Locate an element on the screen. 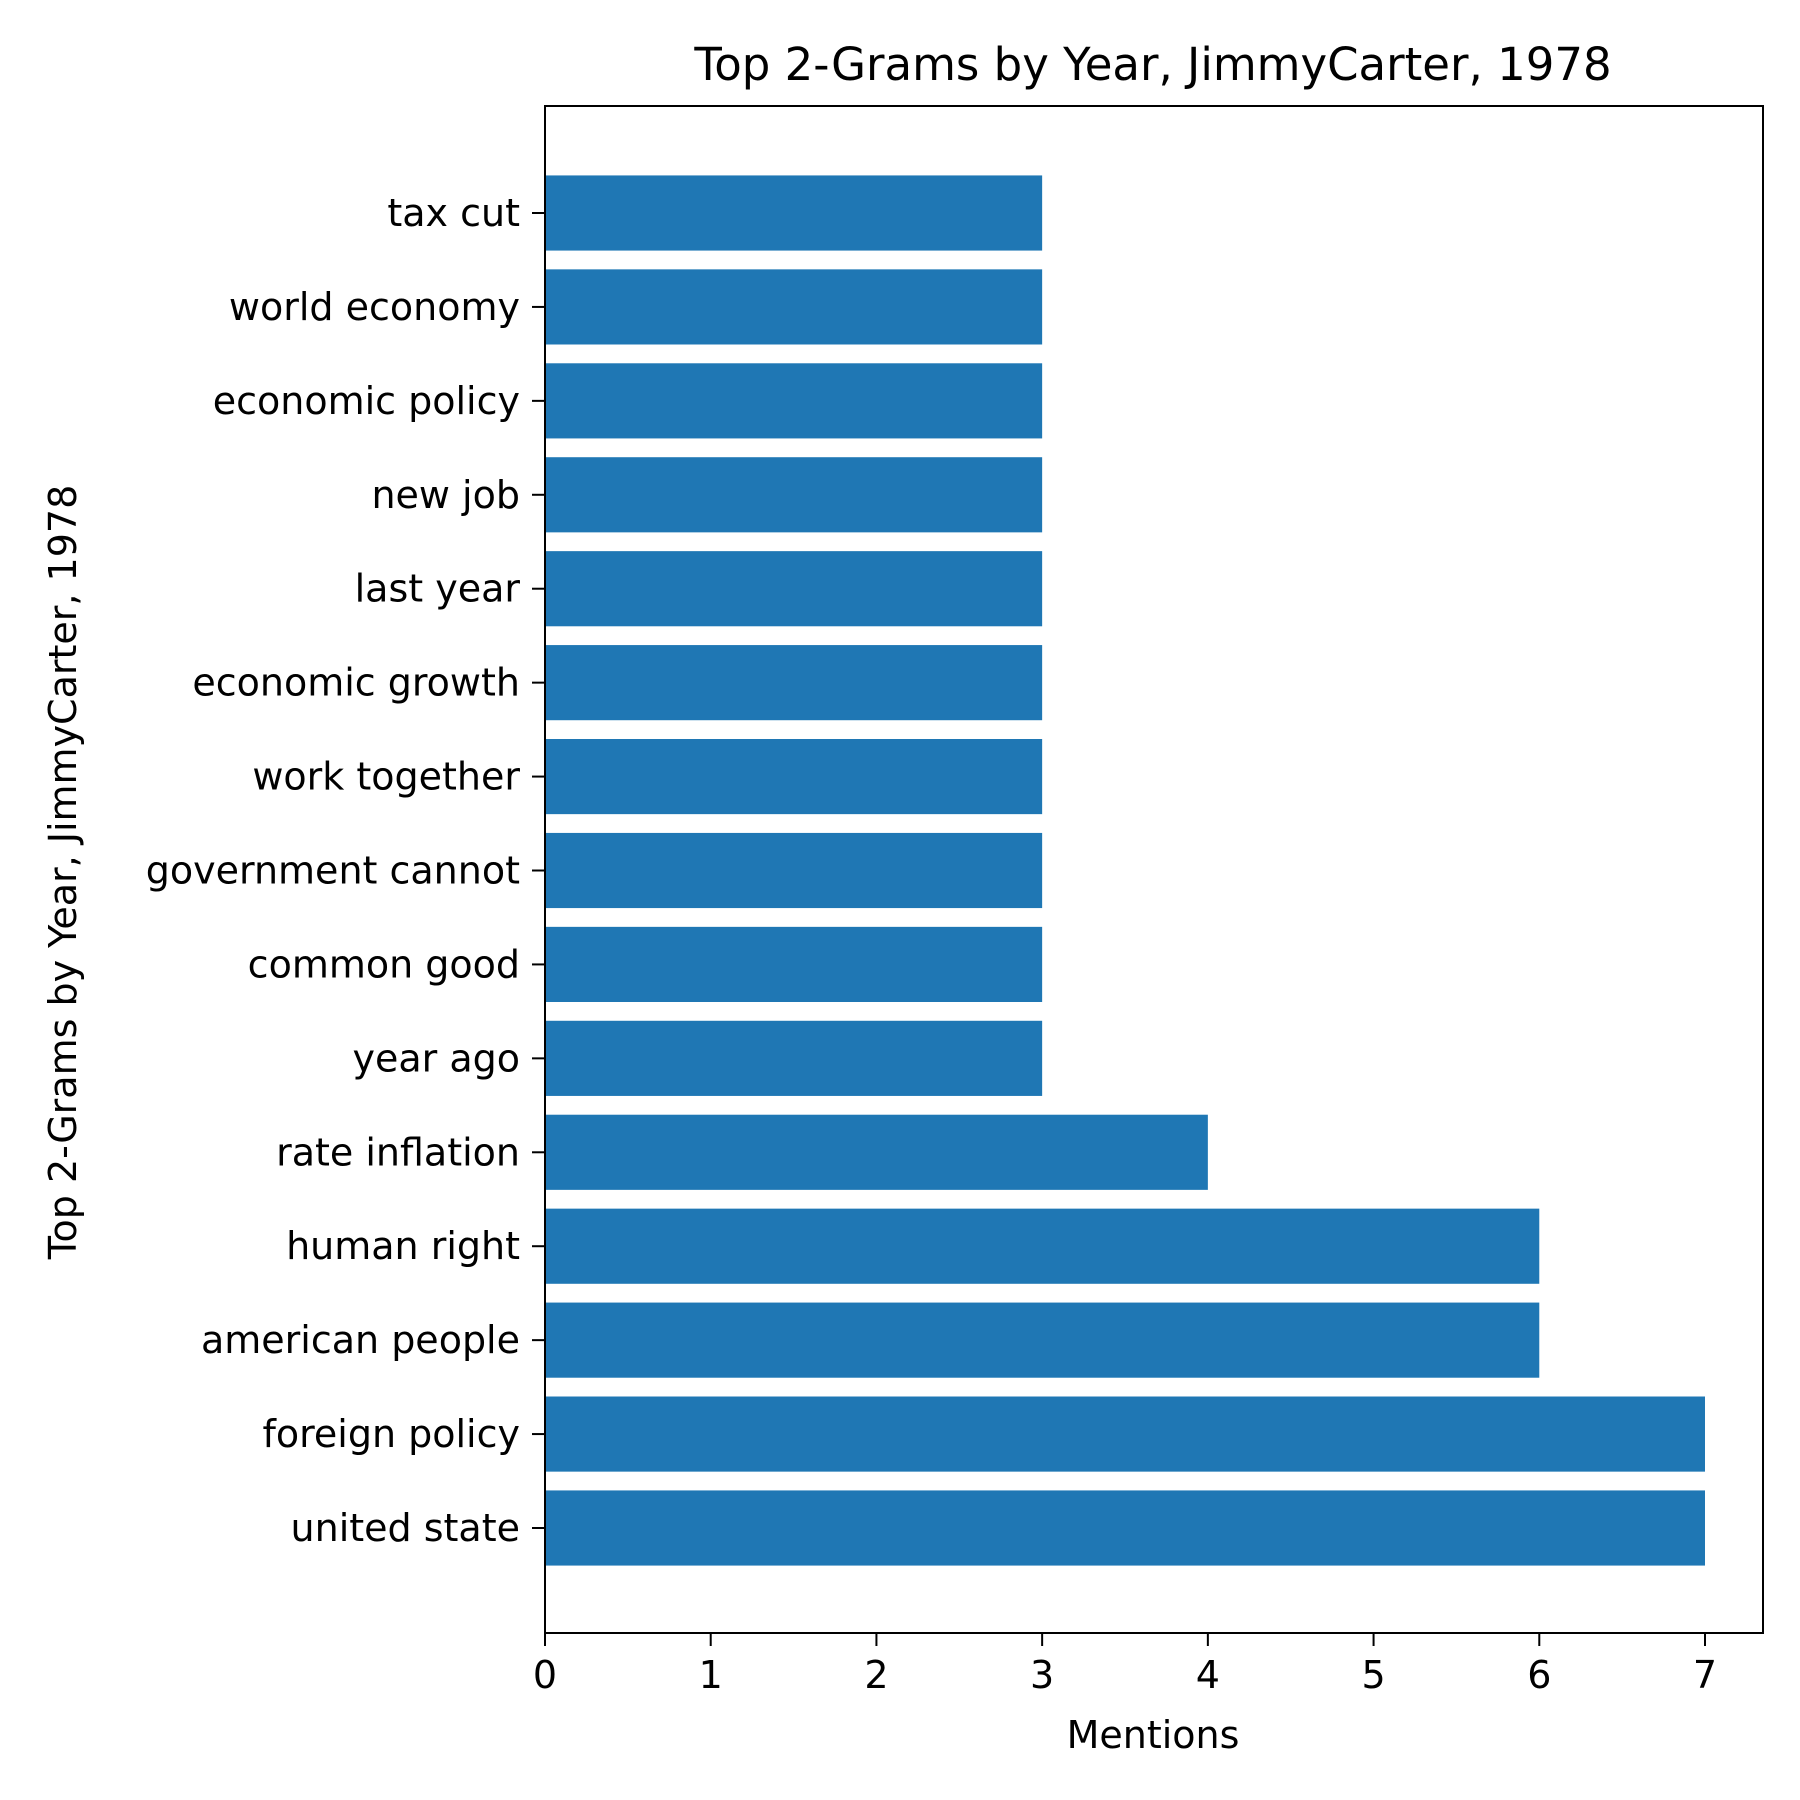 The image size is (1800, 1800). bar-foreign-policy is located at coordinates (1125, 1434).